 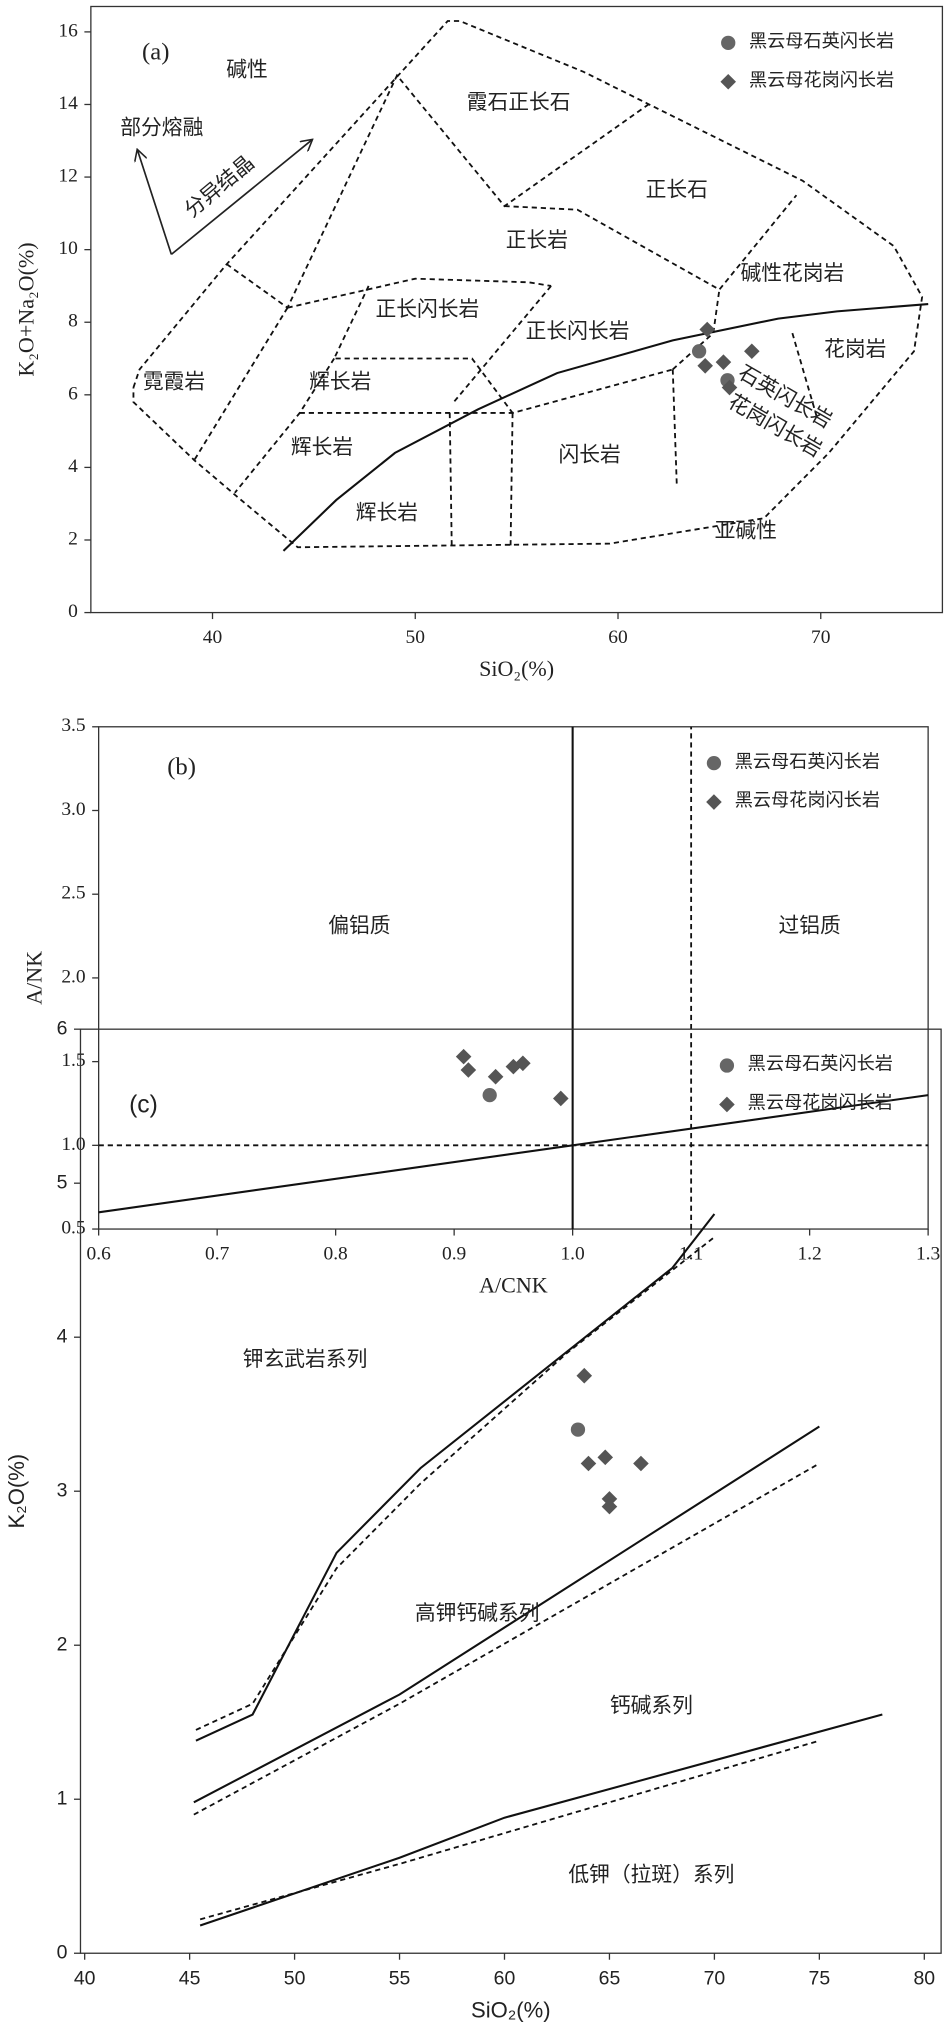 What do you see at coordinates (809, 925) in the screenshot?
I see `annotation: 过铝质` at bounding box center [809, 925].